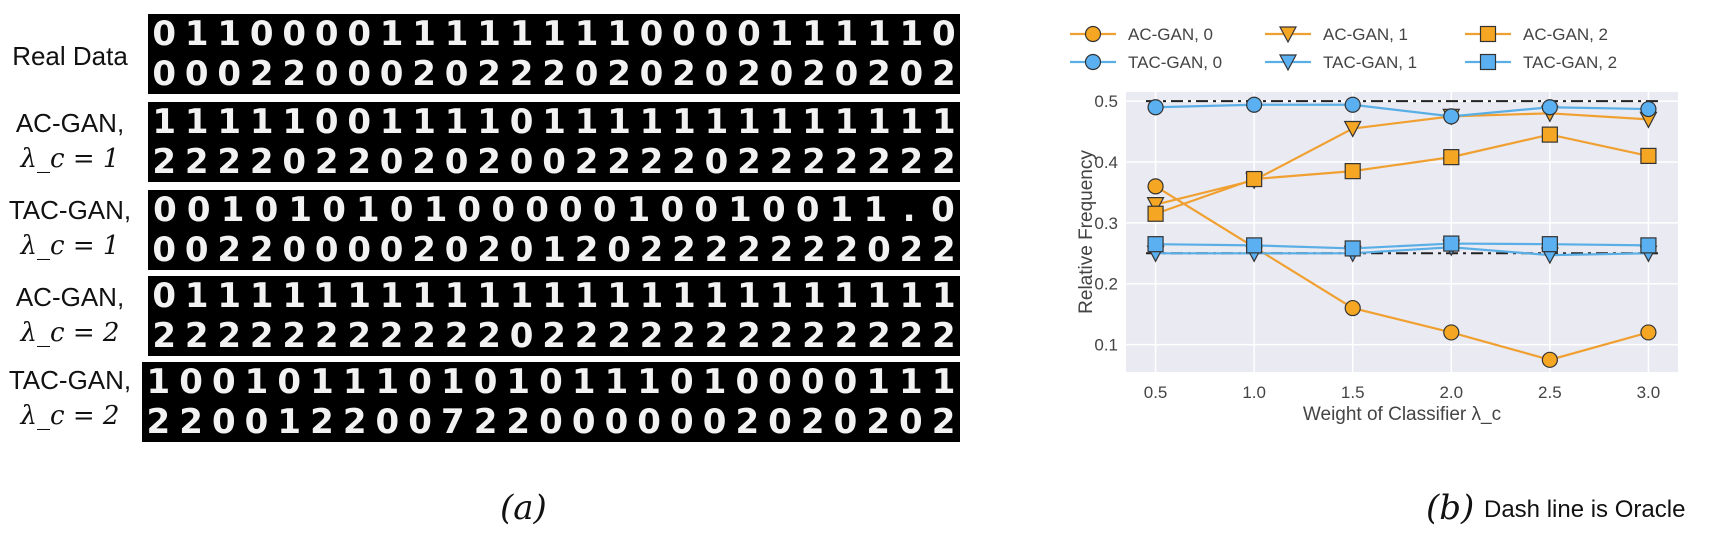  Describe the element at coordinates (70, 416) in the screenshot. I see `row-label-line2: λ_c = 2` at that location.